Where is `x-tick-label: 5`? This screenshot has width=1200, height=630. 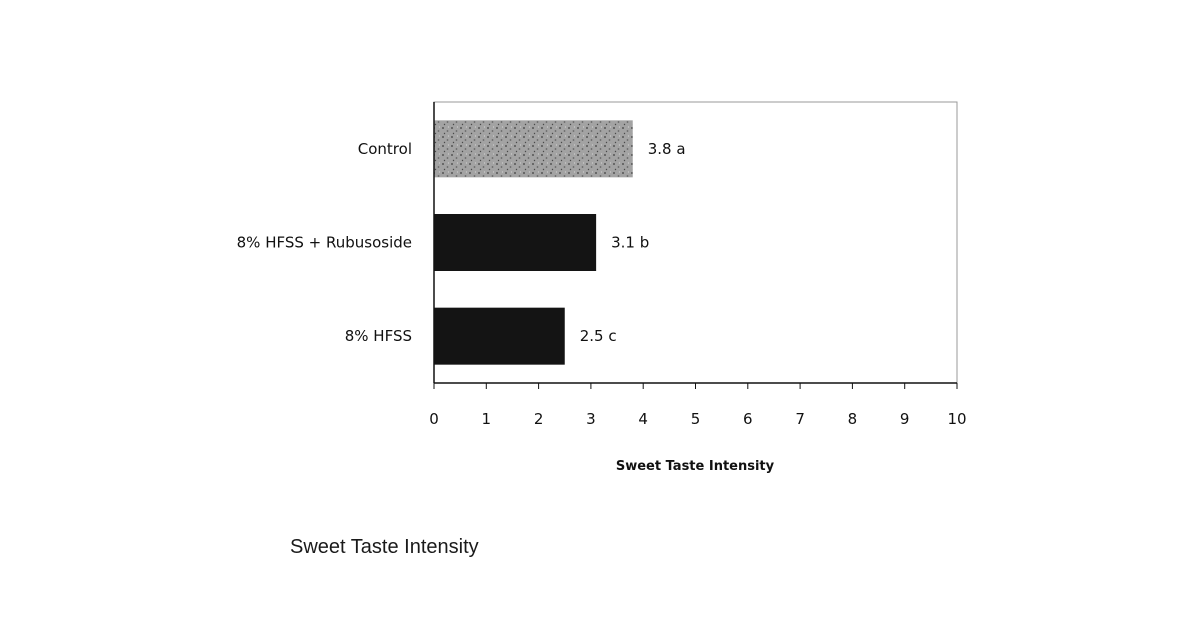
x-tick-label: 5 is located at coordinates (696, 419).